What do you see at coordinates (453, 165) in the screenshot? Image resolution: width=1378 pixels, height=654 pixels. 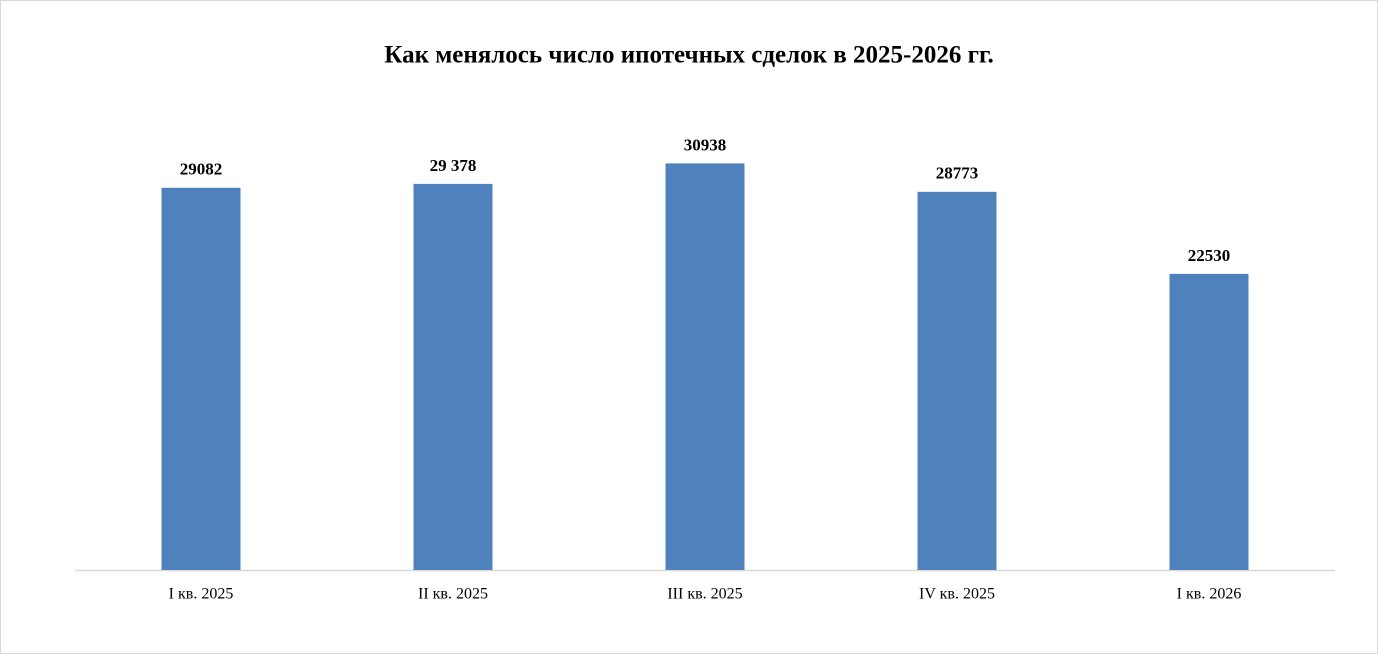 I see `data-label: 29 378` at bounding box center [453, 165].